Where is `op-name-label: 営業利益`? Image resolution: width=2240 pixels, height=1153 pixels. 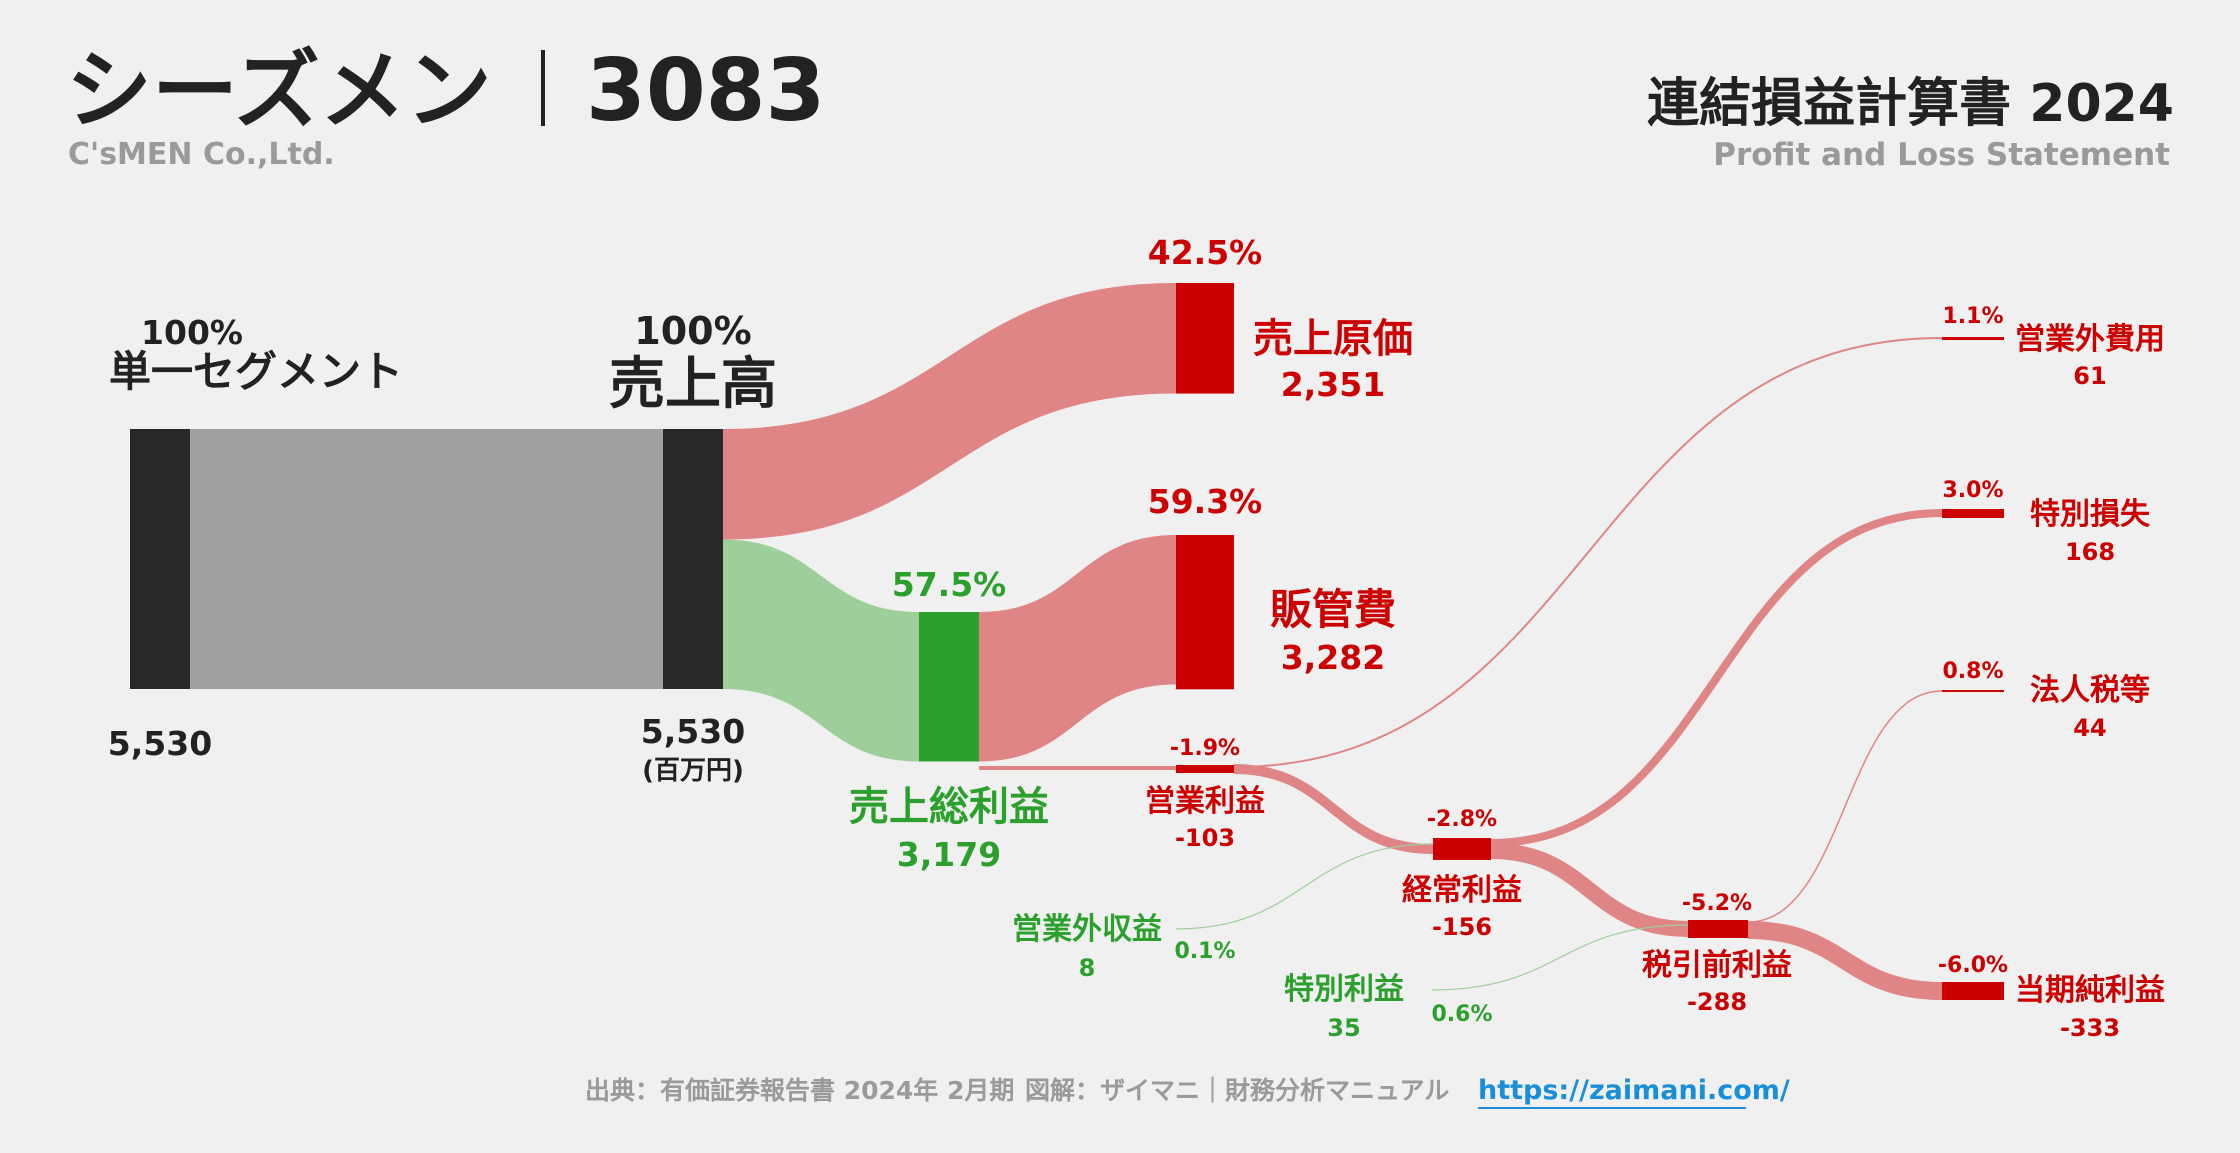
op-name-label: 営業利益 is located at coordinates (1205, 801).